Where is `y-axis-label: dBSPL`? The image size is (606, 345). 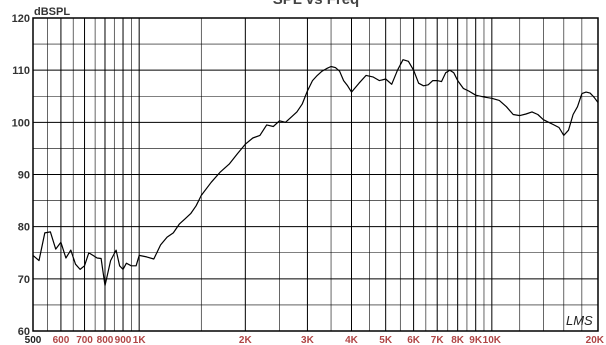
y-axis-label: dBSPL is located at coordinates (52, 12).